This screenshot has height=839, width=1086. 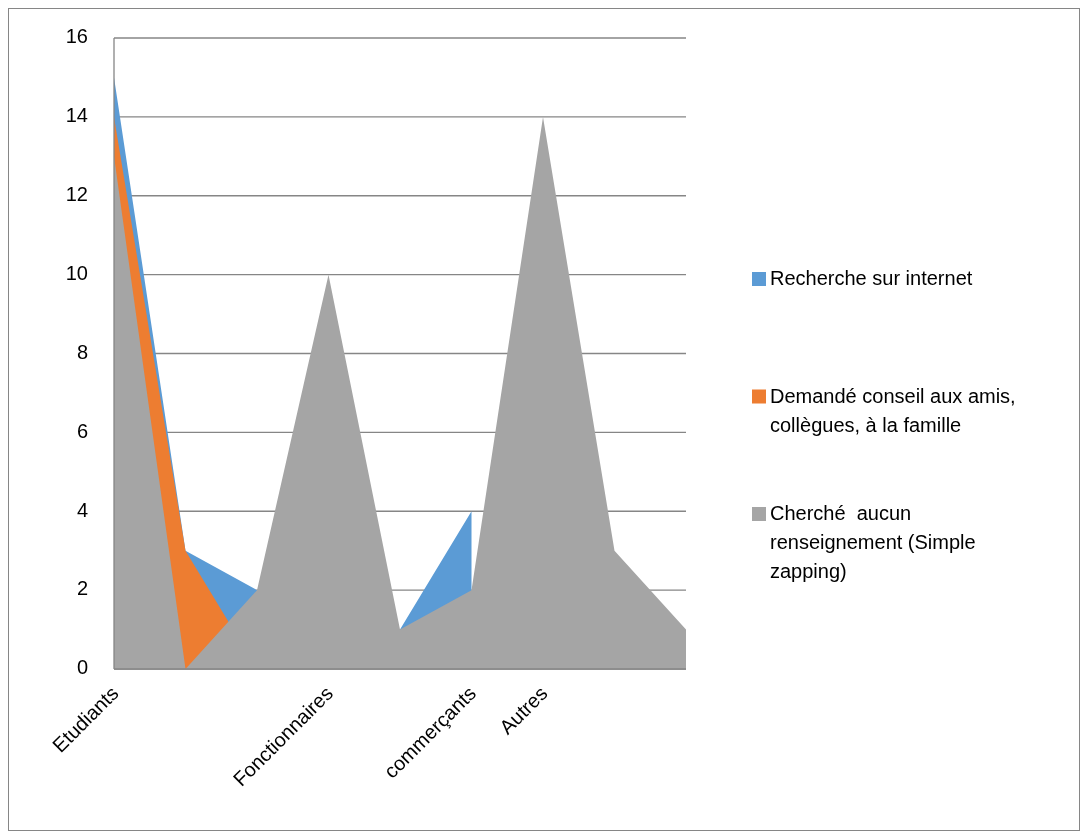 What do you see at coordinates (82, 351) in the screenshot?
I see `y-tick-label: 8` at bounding box center [82, 351].